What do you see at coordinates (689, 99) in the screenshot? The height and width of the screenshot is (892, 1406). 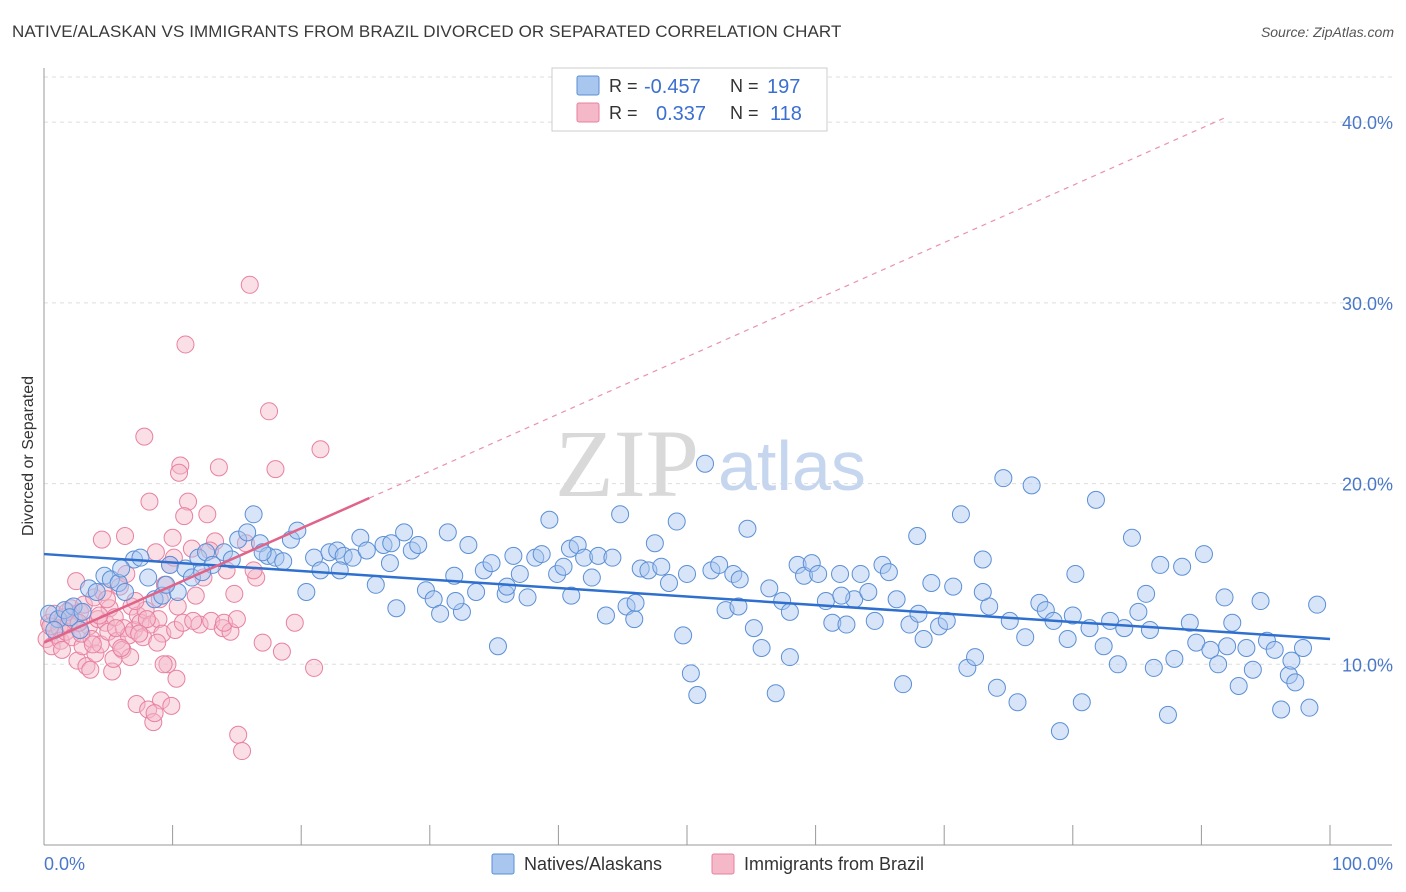 I see `stats-legend: R = -0.457 N = 197 R = 0.337 N = 118` at bounding box center [689, 99].